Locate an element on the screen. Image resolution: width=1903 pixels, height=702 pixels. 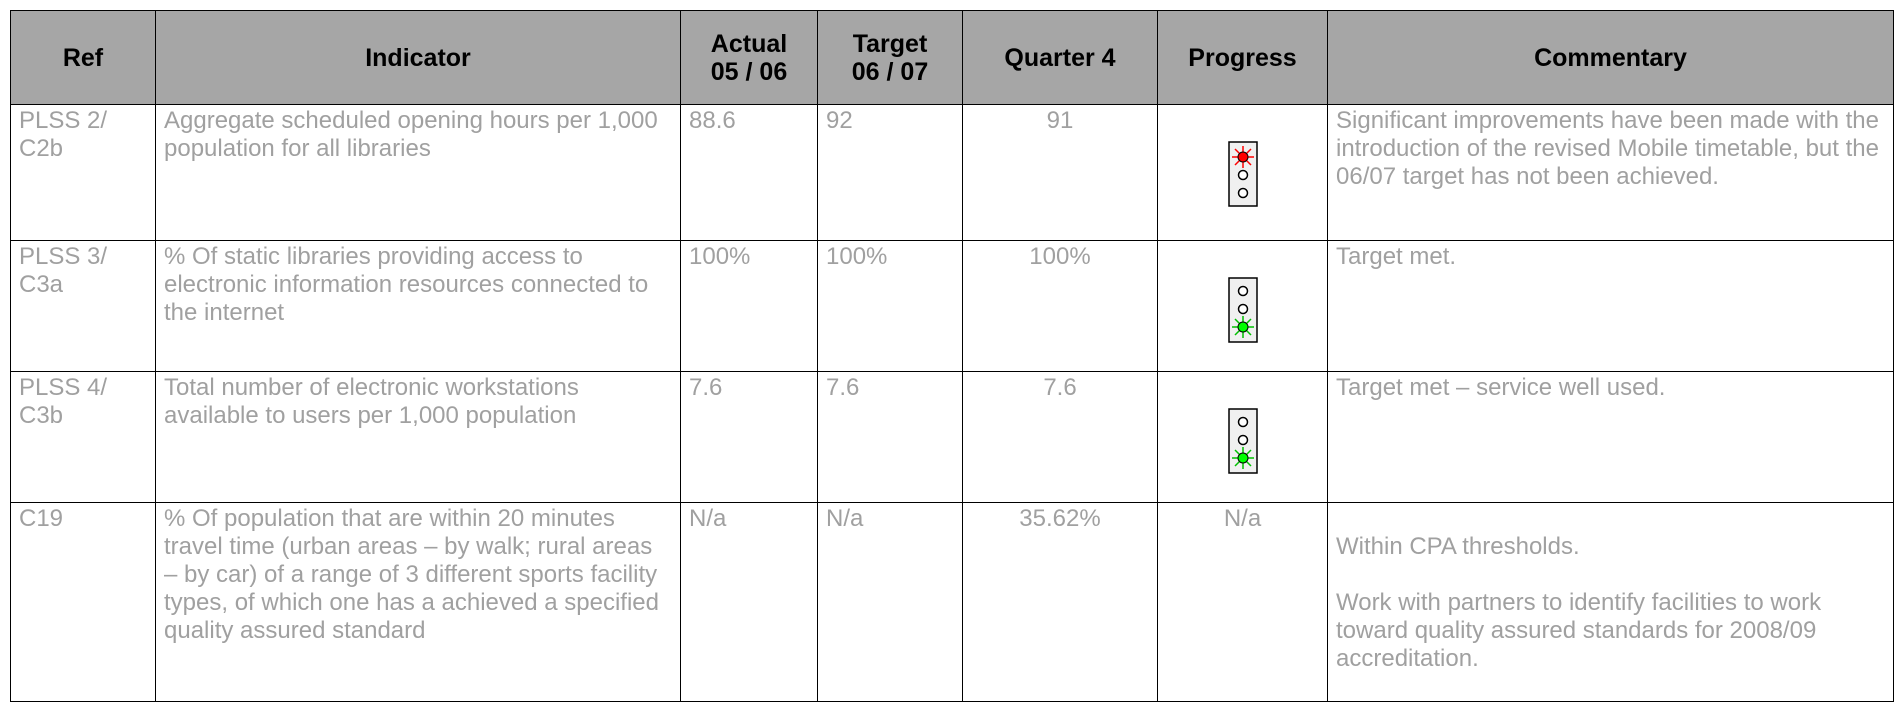
ref: PLSS 3/ C3a is located at coordinates (83, 306).